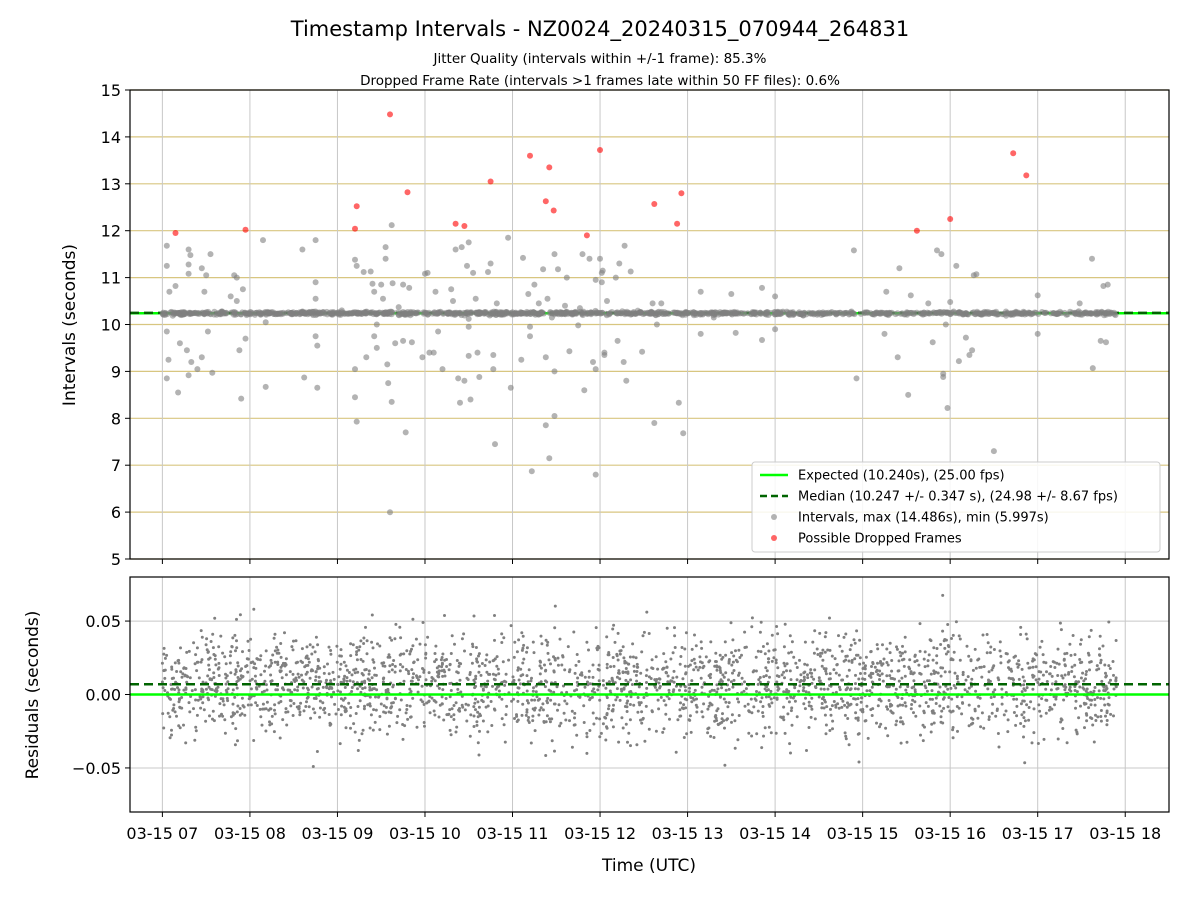 This screenshot has height=904, width=1200. I want to click on legend-label: Intervals, max (14.486s), min (5.997s), so click(923, 518).